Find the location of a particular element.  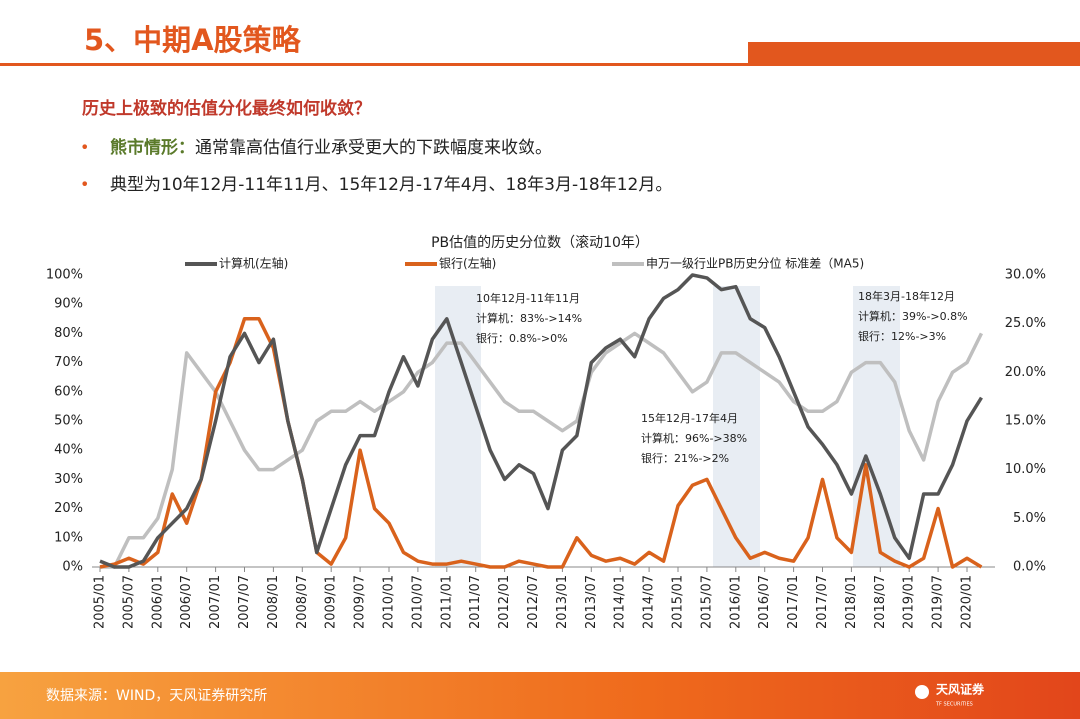

y-tick-label: 50% is located at coordinates (68, 421).